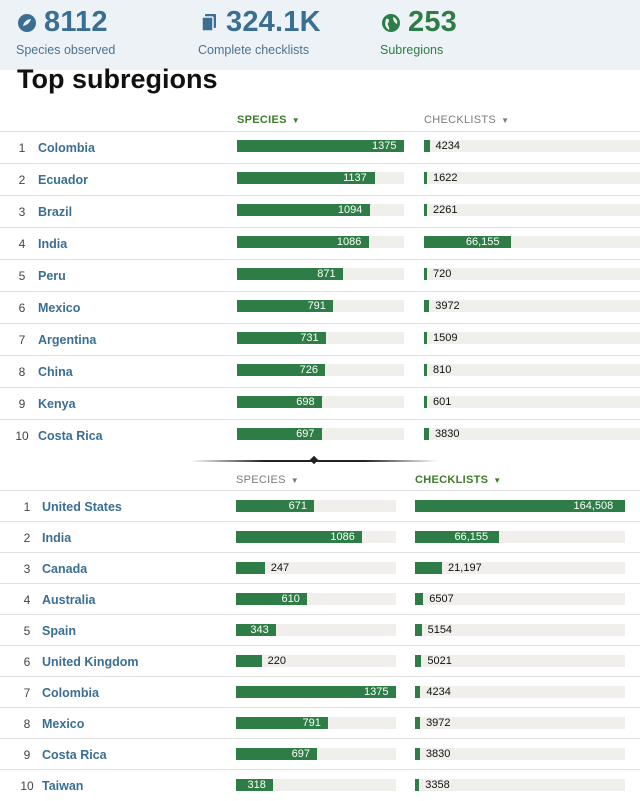 The height and width of the screenshot is (801, 640). Describe the element at coordinates (27, 786) in the screenshot. I see `rank-number: 10` at that location.